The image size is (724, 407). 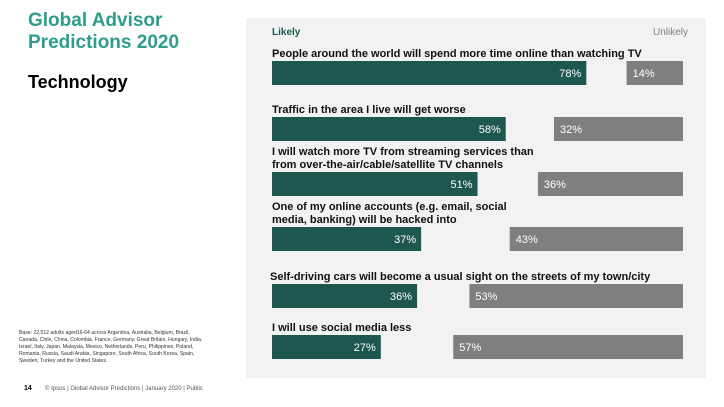 What do you see at coordinates (470, 348) in the screenshot?
I see `bar-unlikely-label: 57%` at bounding box center [470, 348].